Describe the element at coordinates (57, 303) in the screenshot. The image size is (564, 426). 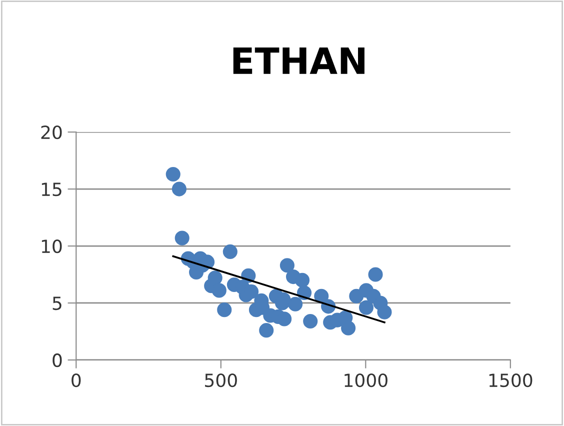
I see `y-tick-label: 5` at that location.